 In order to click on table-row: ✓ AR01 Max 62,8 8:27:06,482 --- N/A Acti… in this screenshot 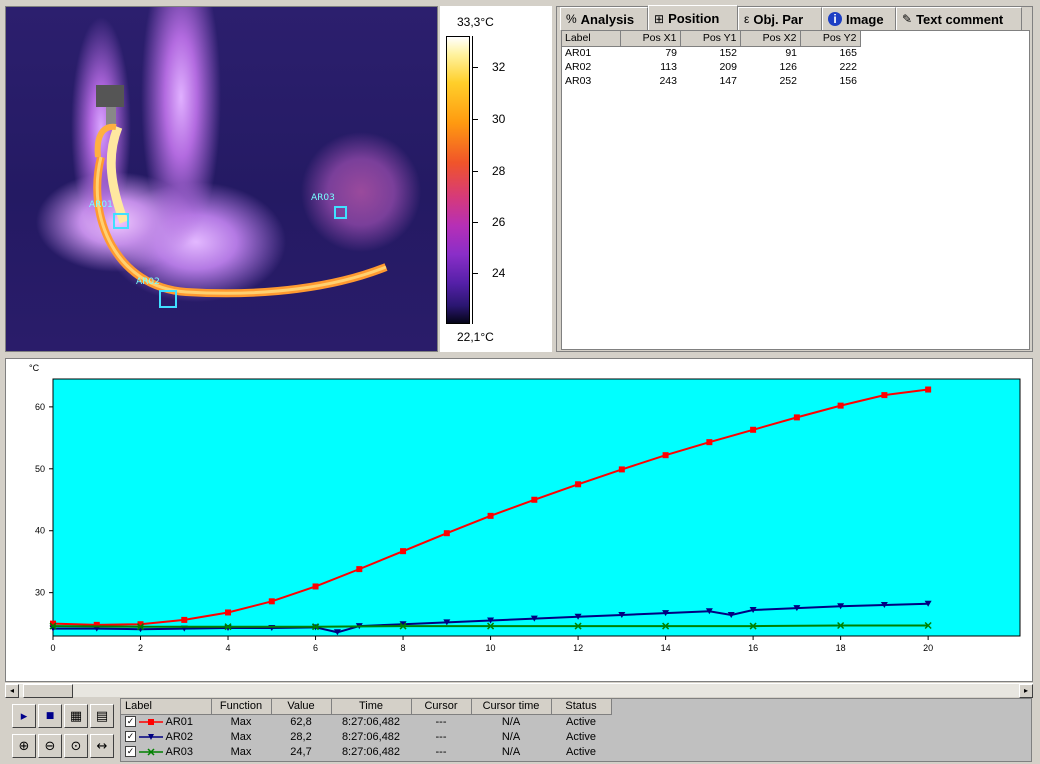, I will do `click(366, 721)`.